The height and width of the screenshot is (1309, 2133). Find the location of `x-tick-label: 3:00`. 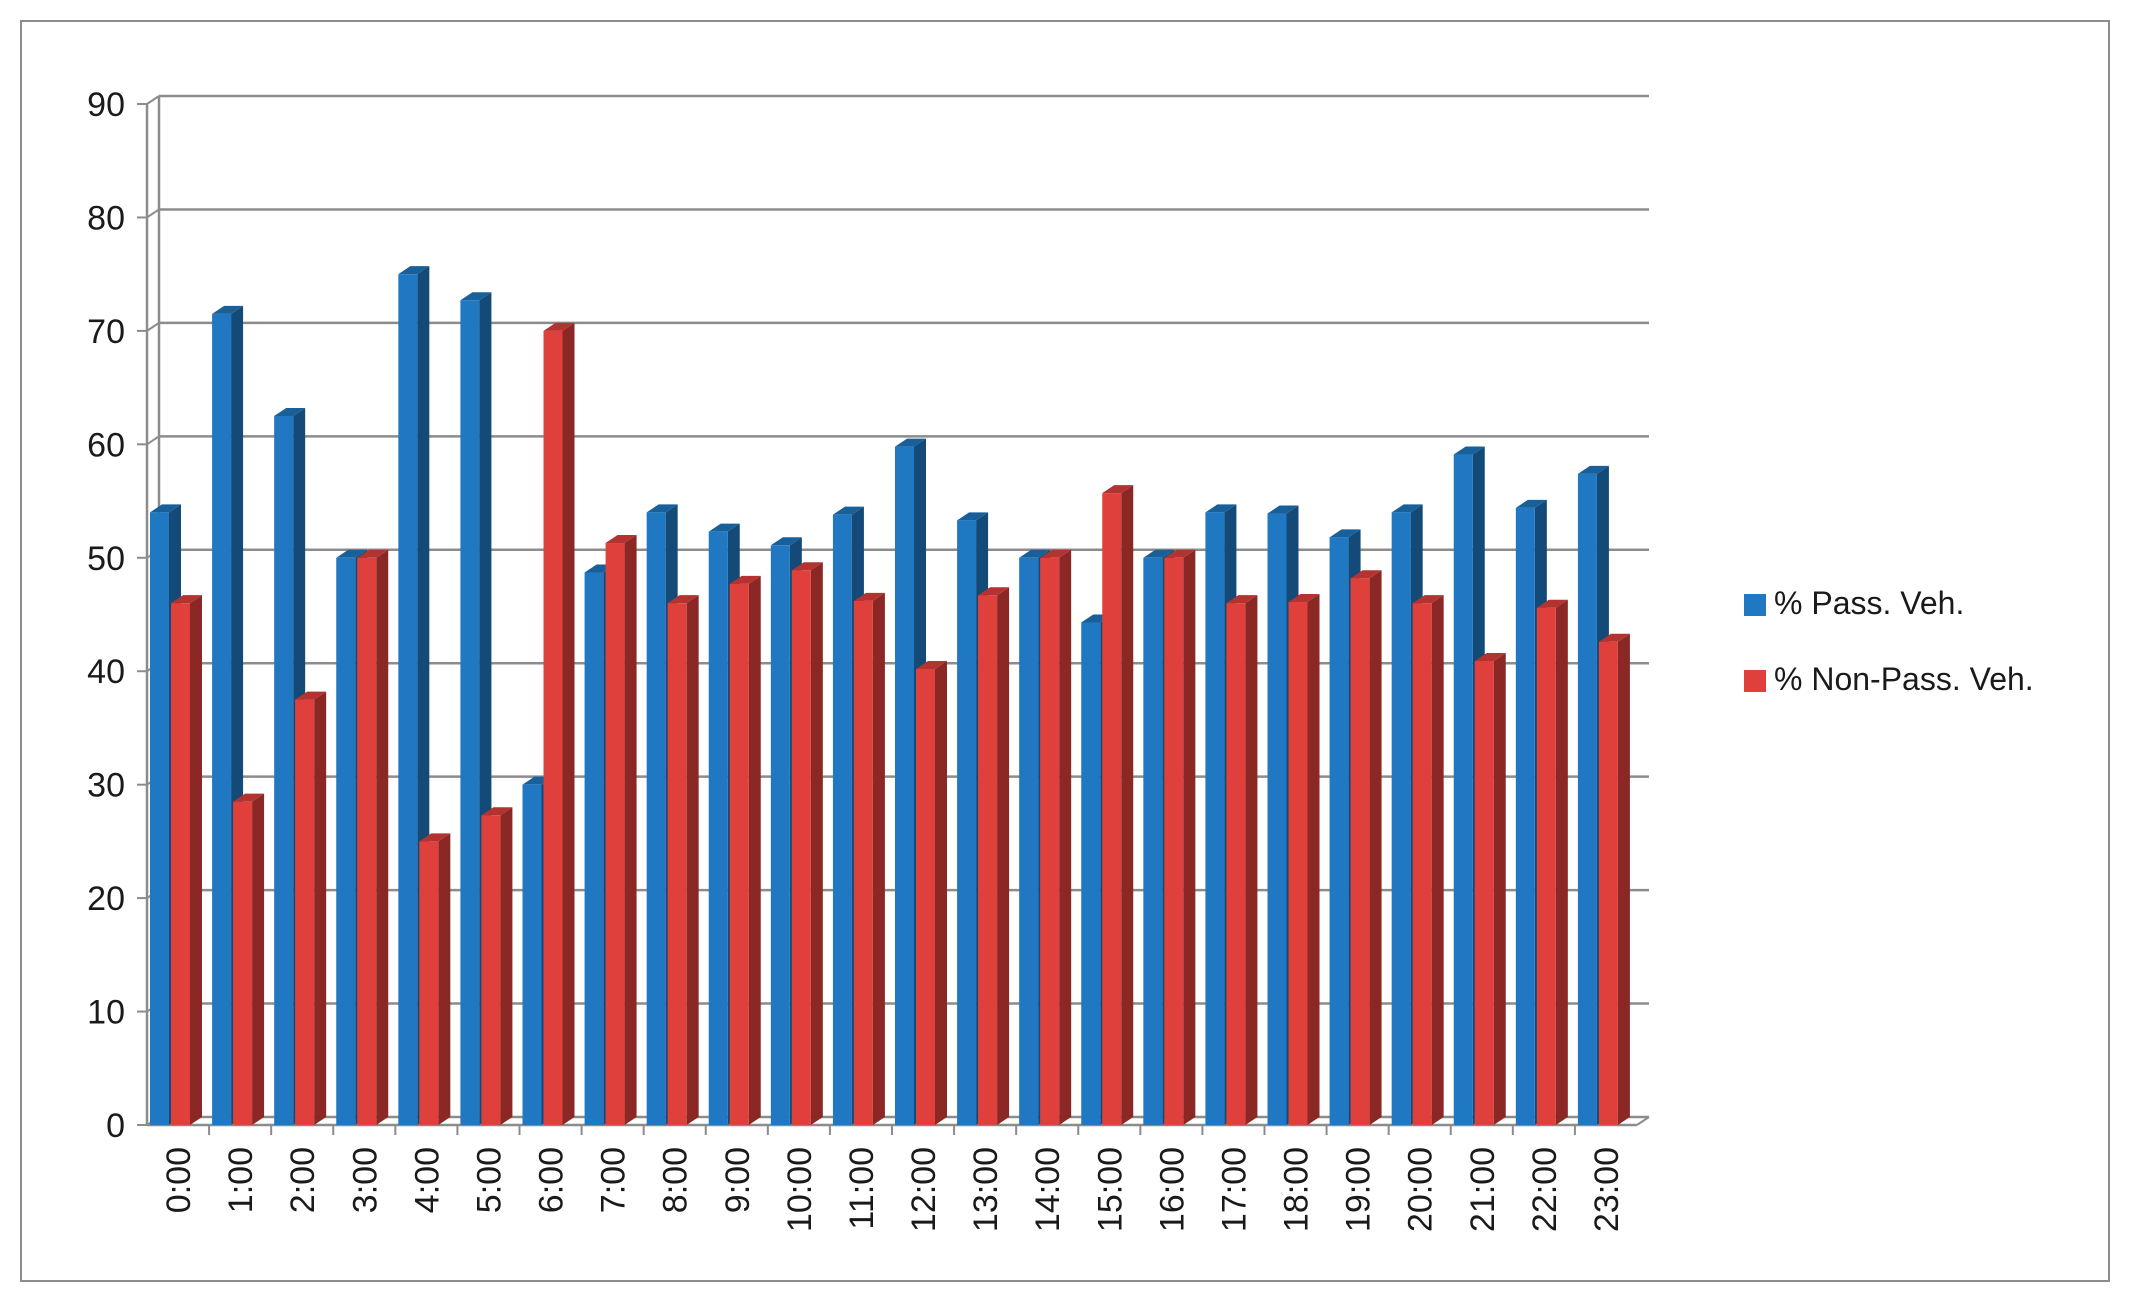

x-tick-label: 3:00 is located at coordinates (365, 1180).